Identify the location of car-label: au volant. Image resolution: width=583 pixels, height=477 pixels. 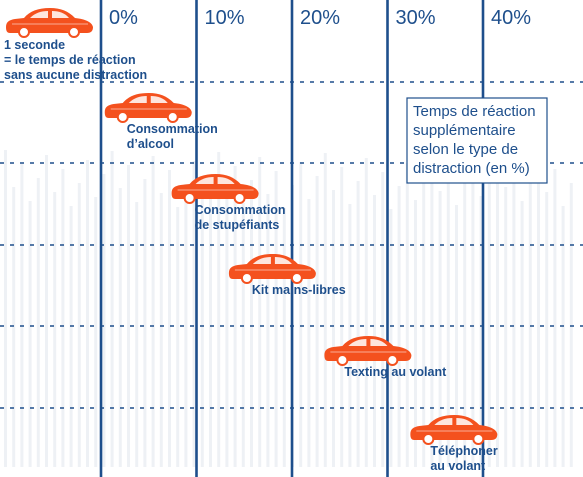
(458, 466).